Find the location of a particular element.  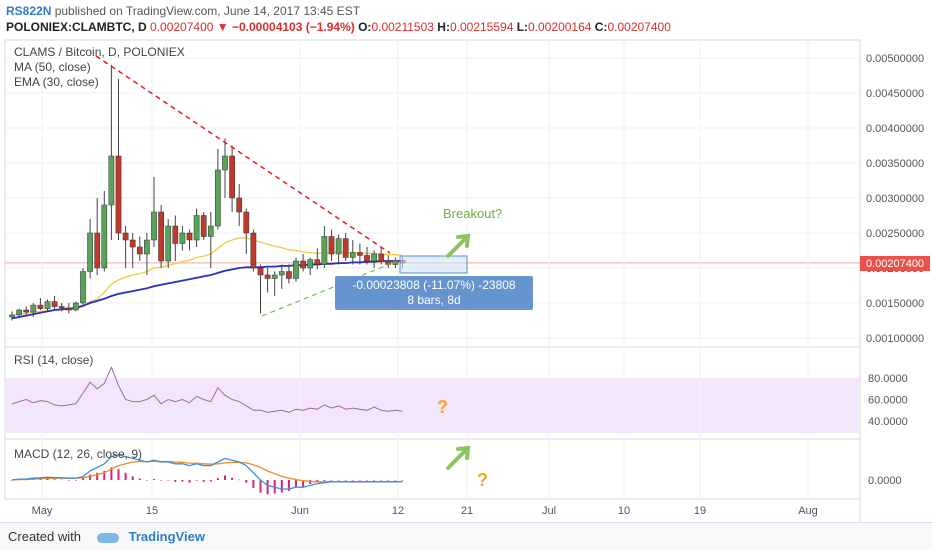

rsi-line is located at coordinates (207, 389).